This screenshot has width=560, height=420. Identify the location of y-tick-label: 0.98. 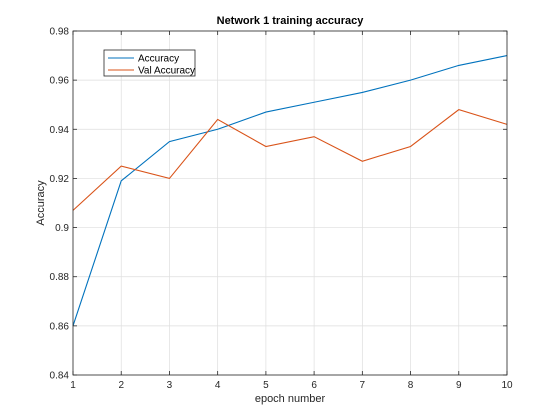
(60, 32).